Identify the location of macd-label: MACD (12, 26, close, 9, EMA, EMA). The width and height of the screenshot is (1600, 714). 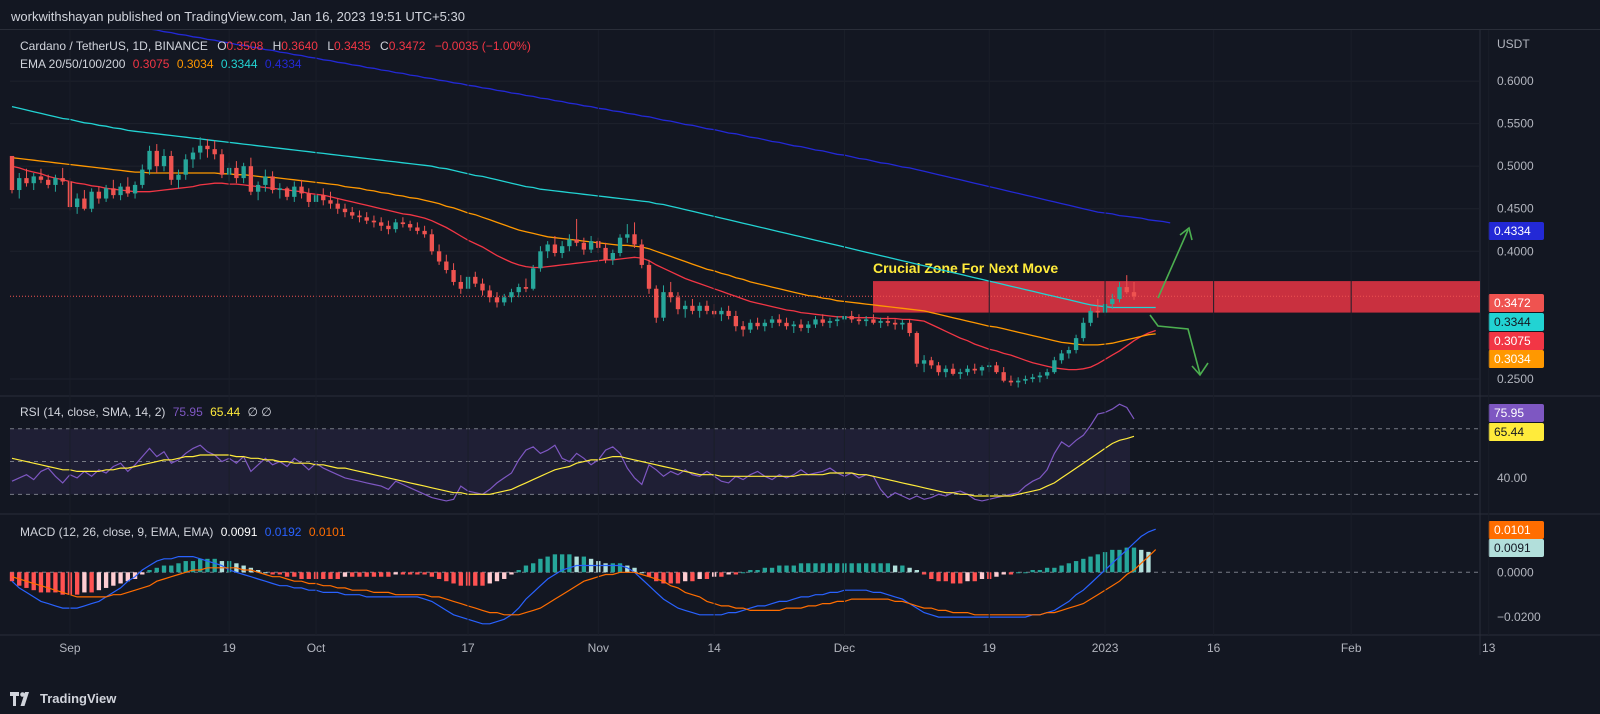
(117, 532).